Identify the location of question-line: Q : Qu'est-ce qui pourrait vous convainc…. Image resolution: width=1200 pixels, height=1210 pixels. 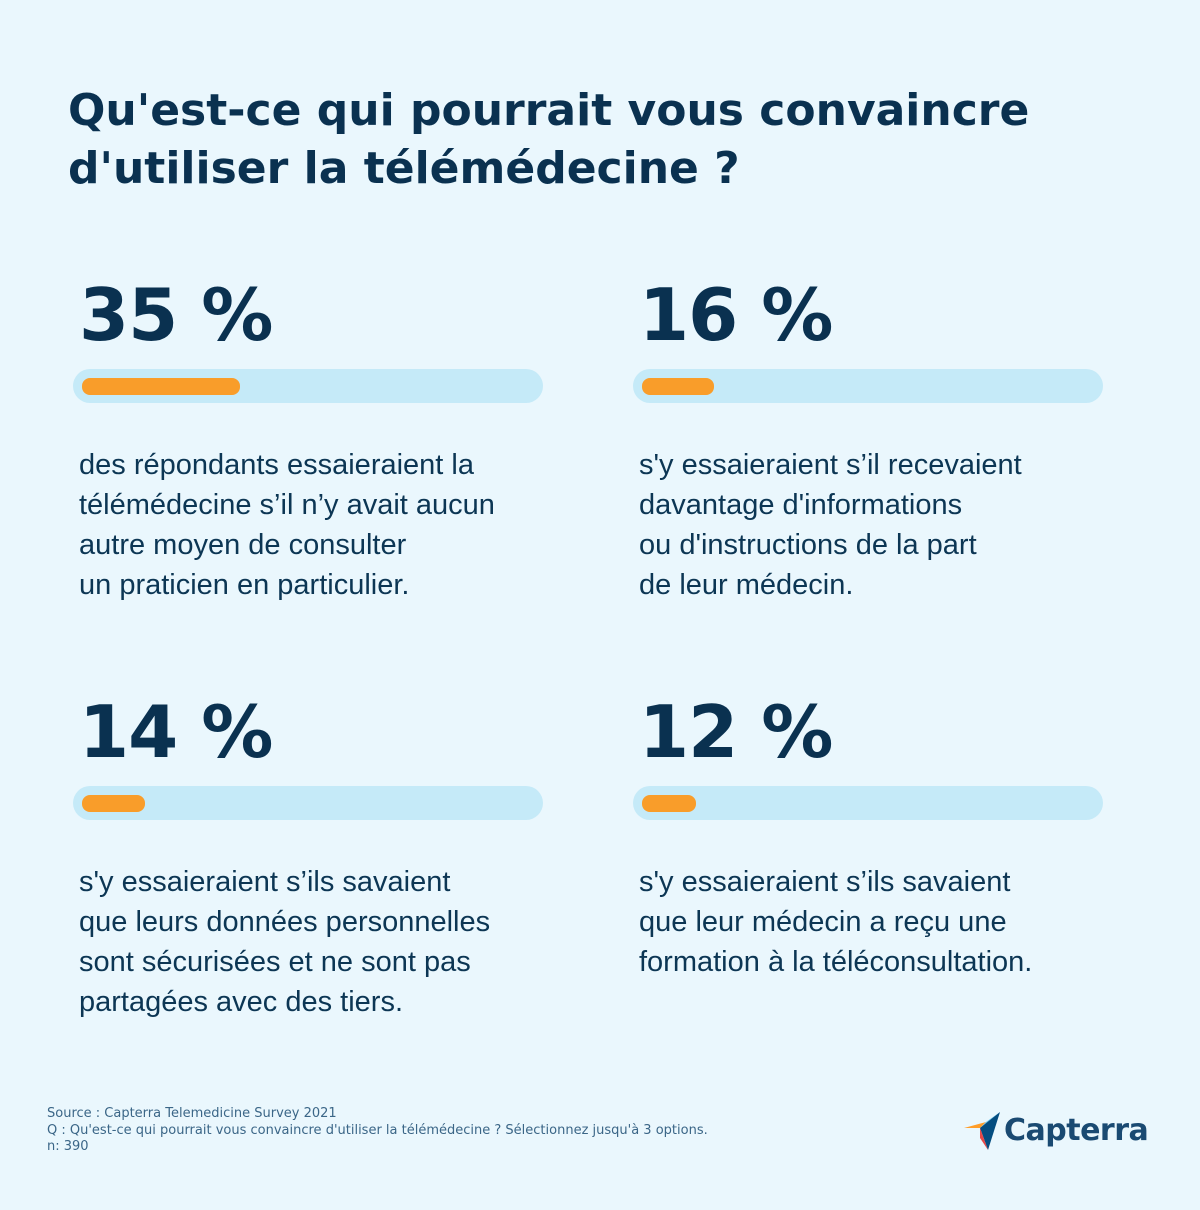
(377, 1130).